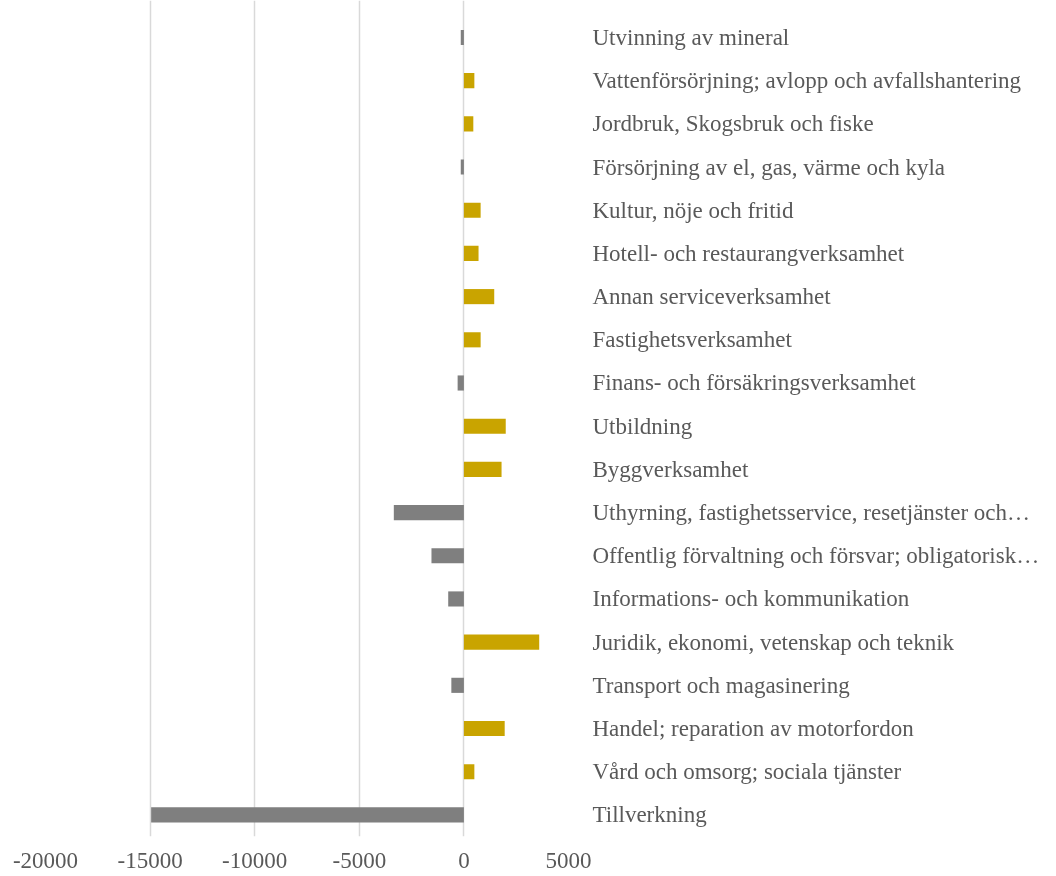  What do you see at coordinates (45, 860) in the screenshot?
I see `x-tick-label: -20000` at bounding box center [45, 860].